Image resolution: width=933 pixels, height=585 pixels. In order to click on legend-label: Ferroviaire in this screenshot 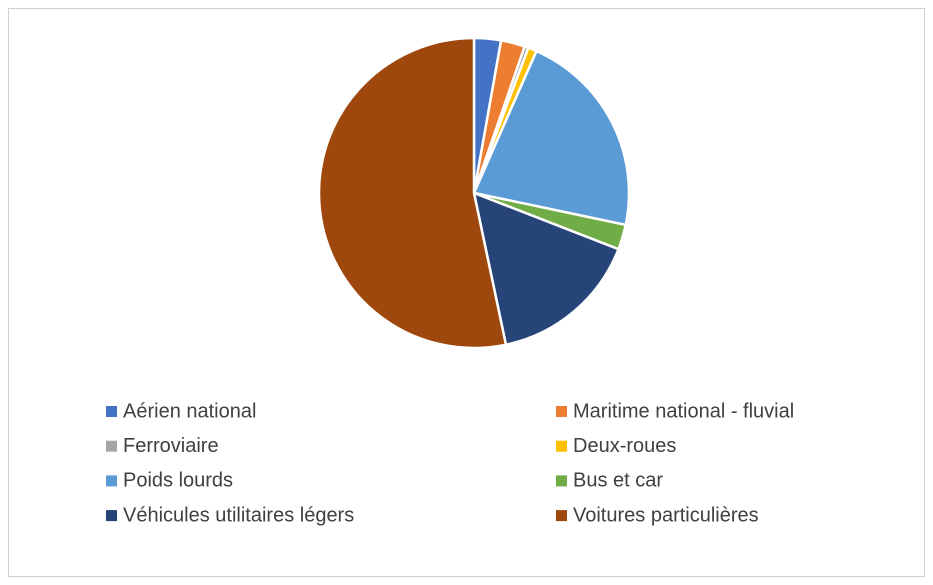, I will do `click(171, 446)`.